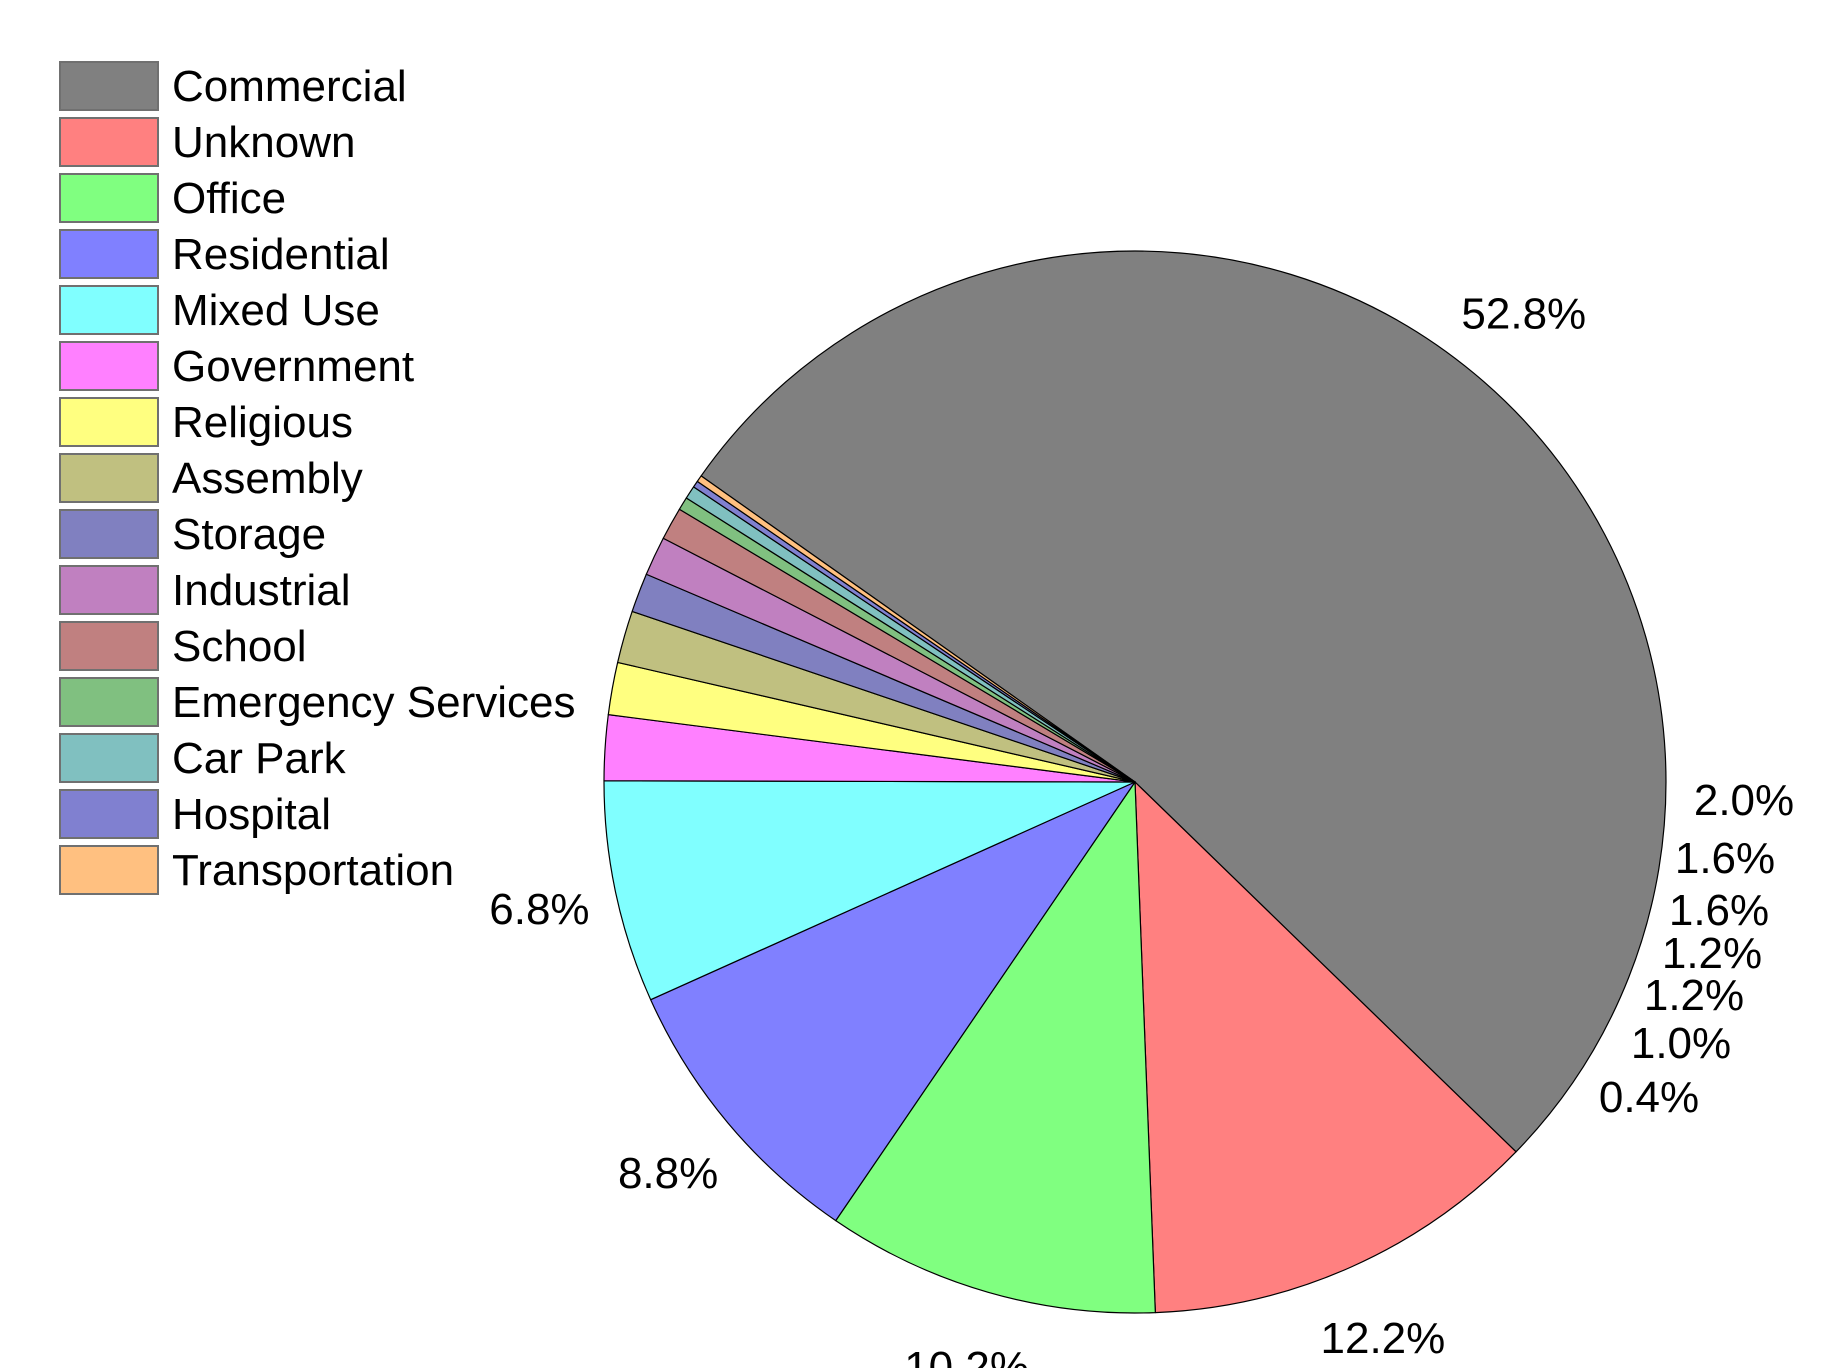  Describe the element at coordinates (109, 366) in the screenshot. I see `legend-swatch-government` at that location.